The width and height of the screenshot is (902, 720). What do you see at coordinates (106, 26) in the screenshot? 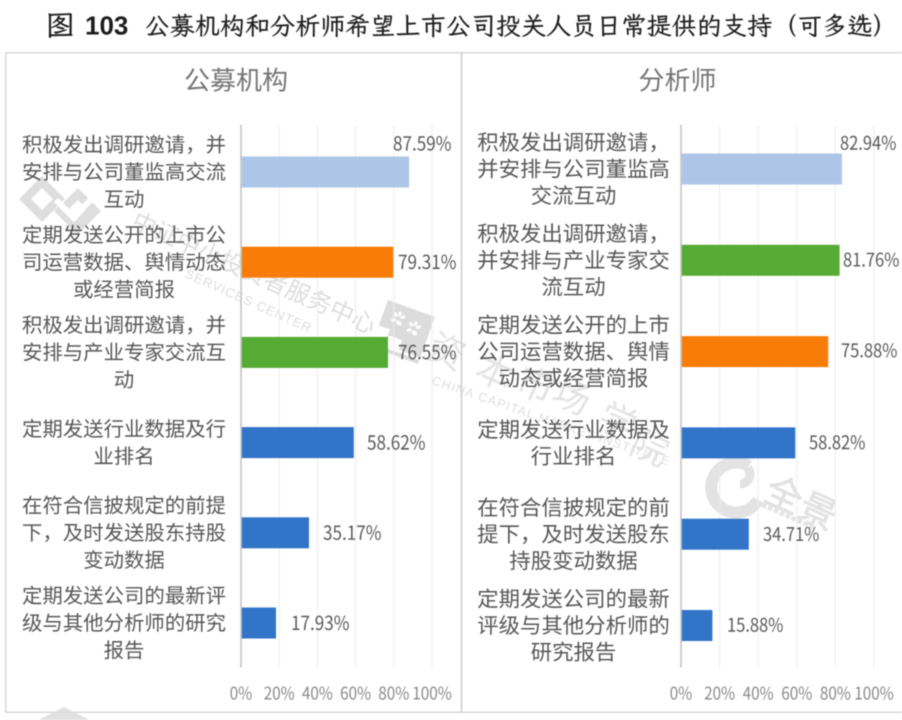
I see `svg-text: 103` at bounding box center [106, 26].